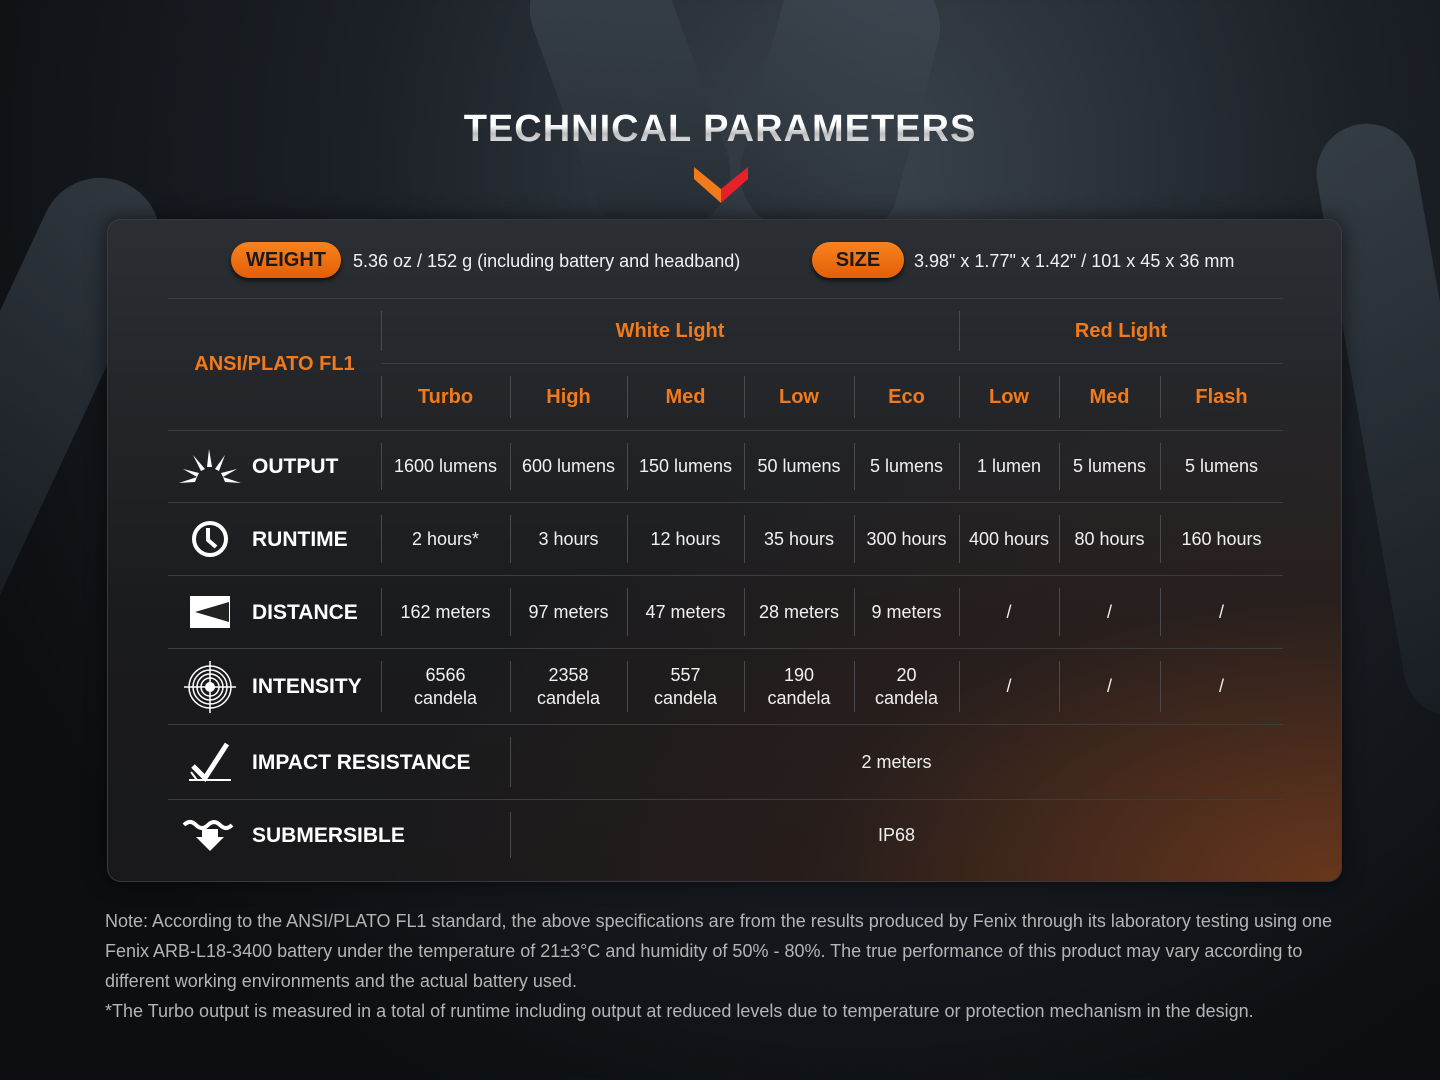 The height and width of the screenshot is (1080, 1440). Describe the element at coordinates (568, 466) in the screenshot. I see `spec-value: 600 lumens` at that location.